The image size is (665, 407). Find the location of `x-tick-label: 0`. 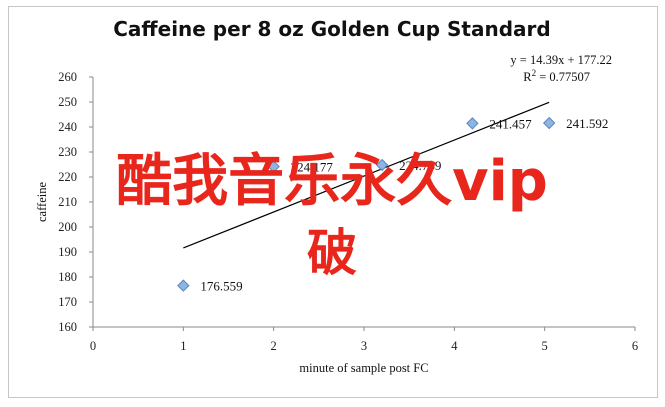

x-tick-label: 0 is located at coordinates (93, 346).